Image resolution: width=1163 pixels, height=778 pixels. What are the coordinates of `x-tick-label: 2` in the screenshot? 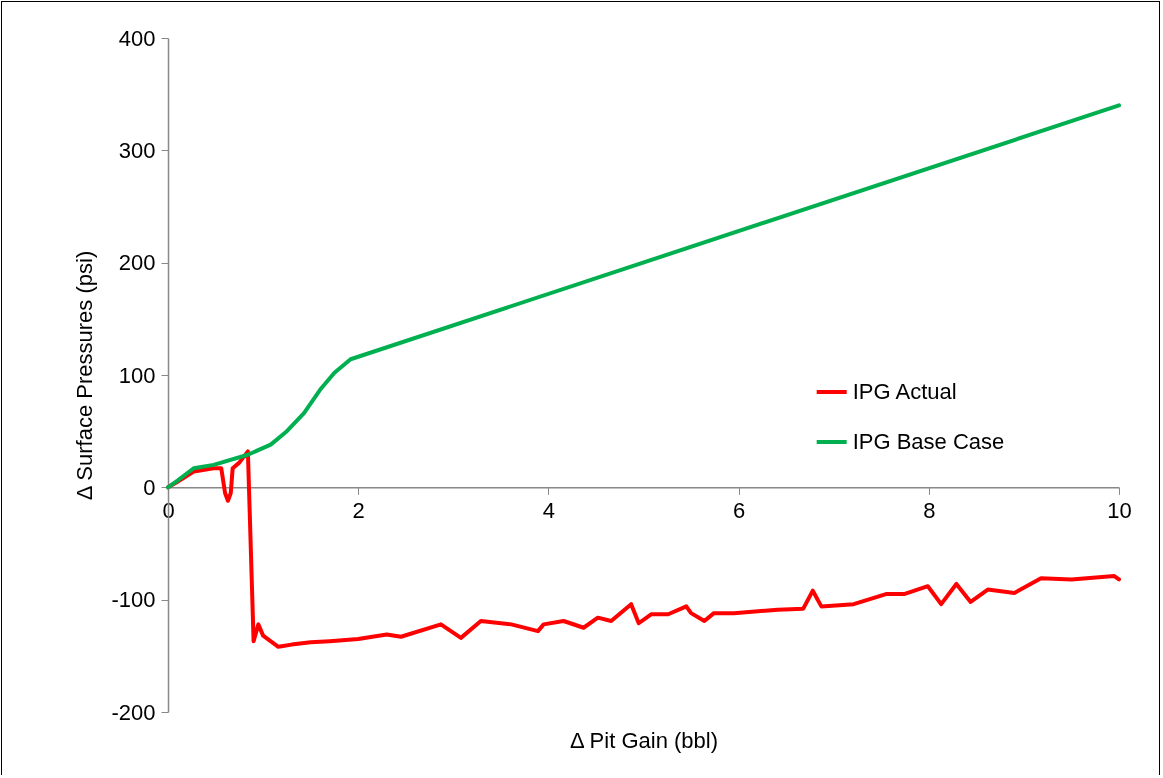 It's located at (358, 510).